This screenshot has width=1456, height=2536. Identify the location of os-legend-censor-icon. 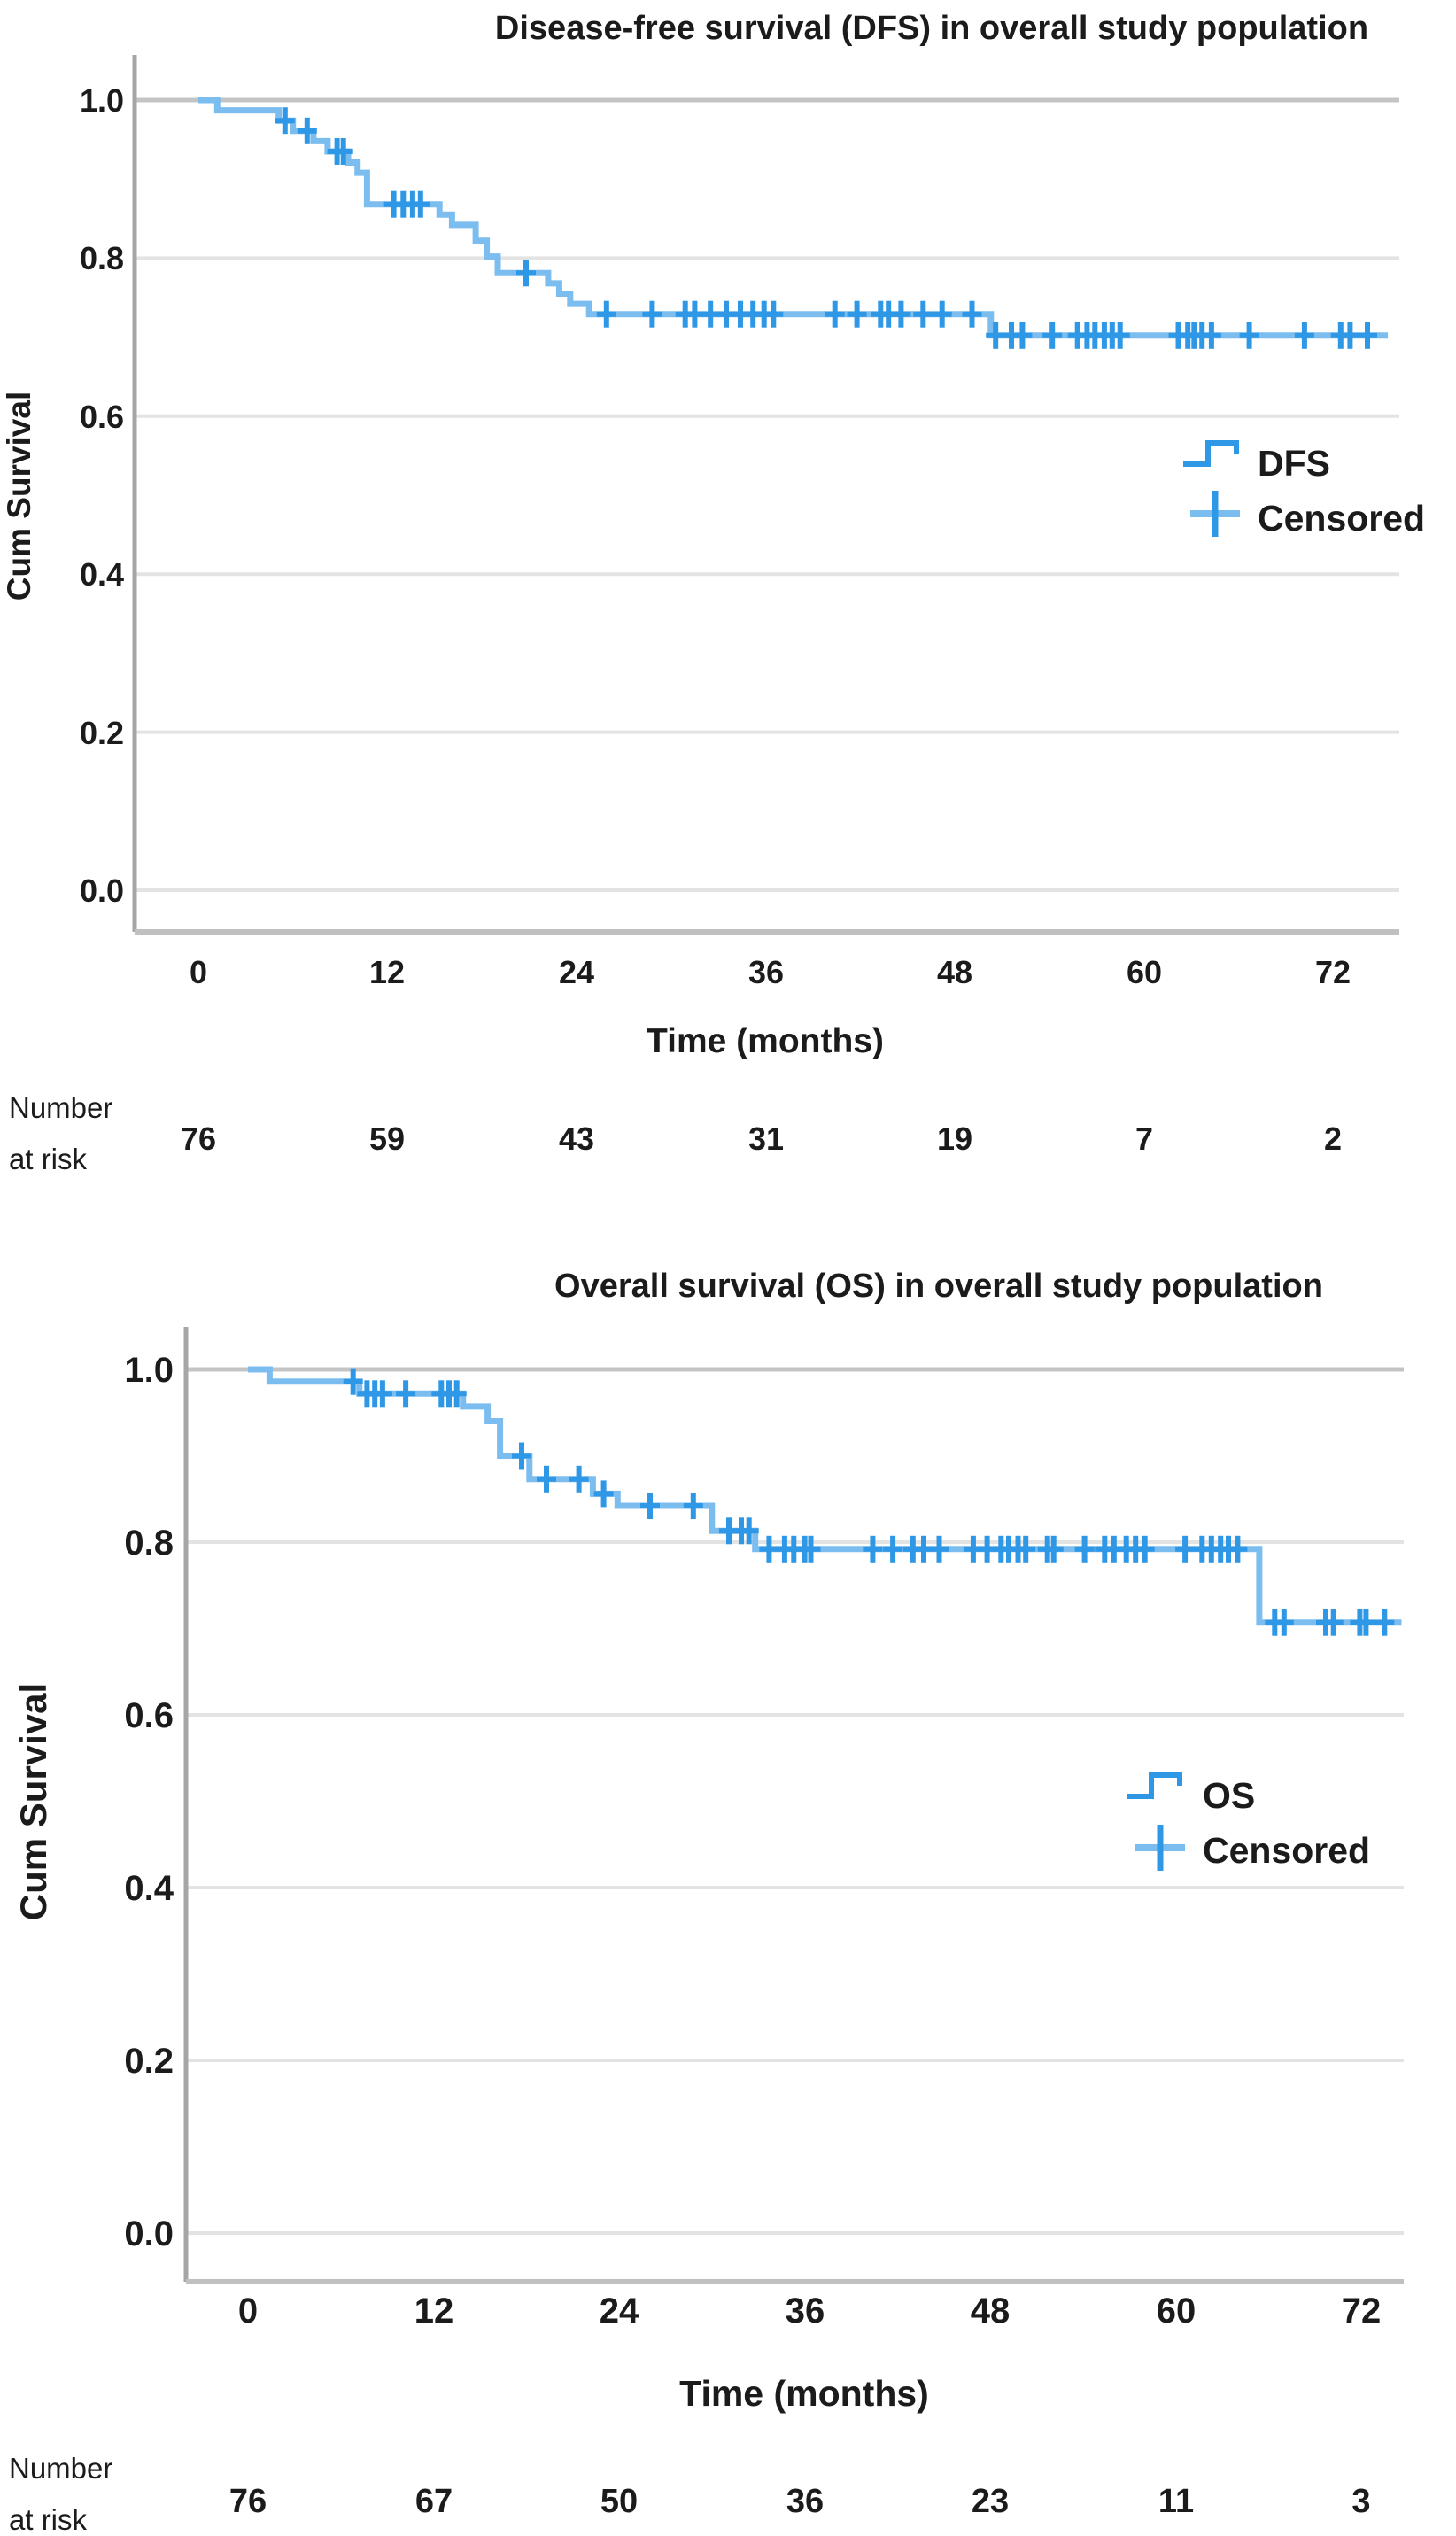
(1160, 1848).